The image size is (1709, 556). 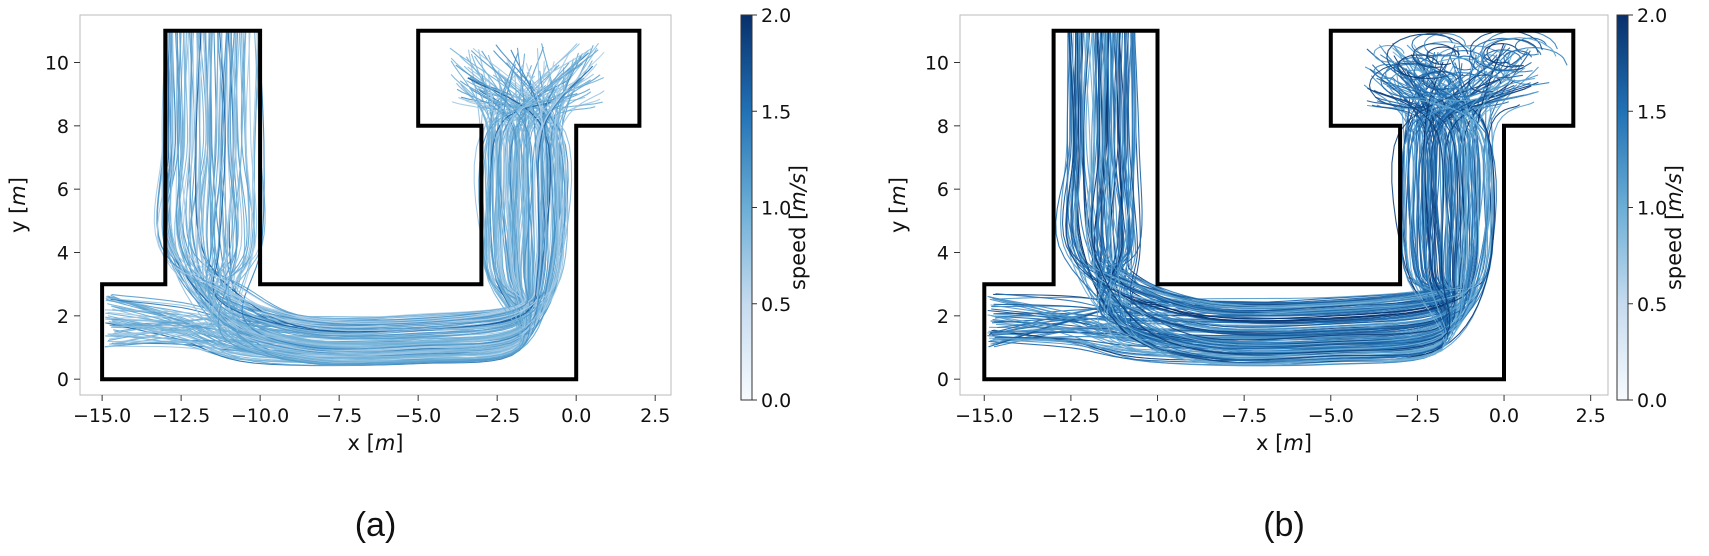 I want to click on x-tick-label: −12.5, so click(x=181, y=416).